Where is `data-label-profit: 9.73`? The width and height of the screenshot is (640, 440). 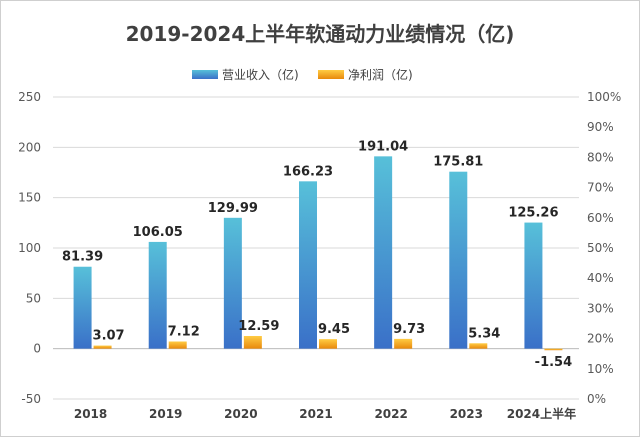
data-label-profit: 9.73 is located at coordinates (409, 329).